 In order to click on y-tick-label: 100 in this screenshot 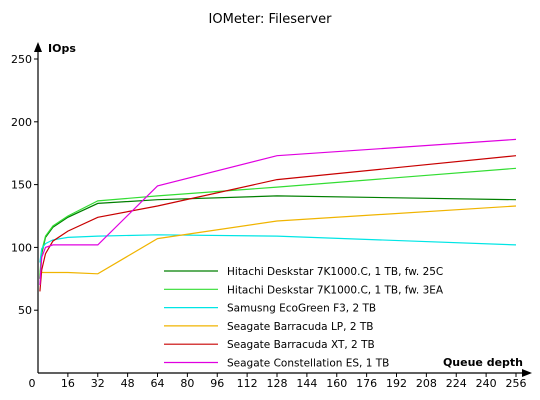, I will do `click(21, 247)`.